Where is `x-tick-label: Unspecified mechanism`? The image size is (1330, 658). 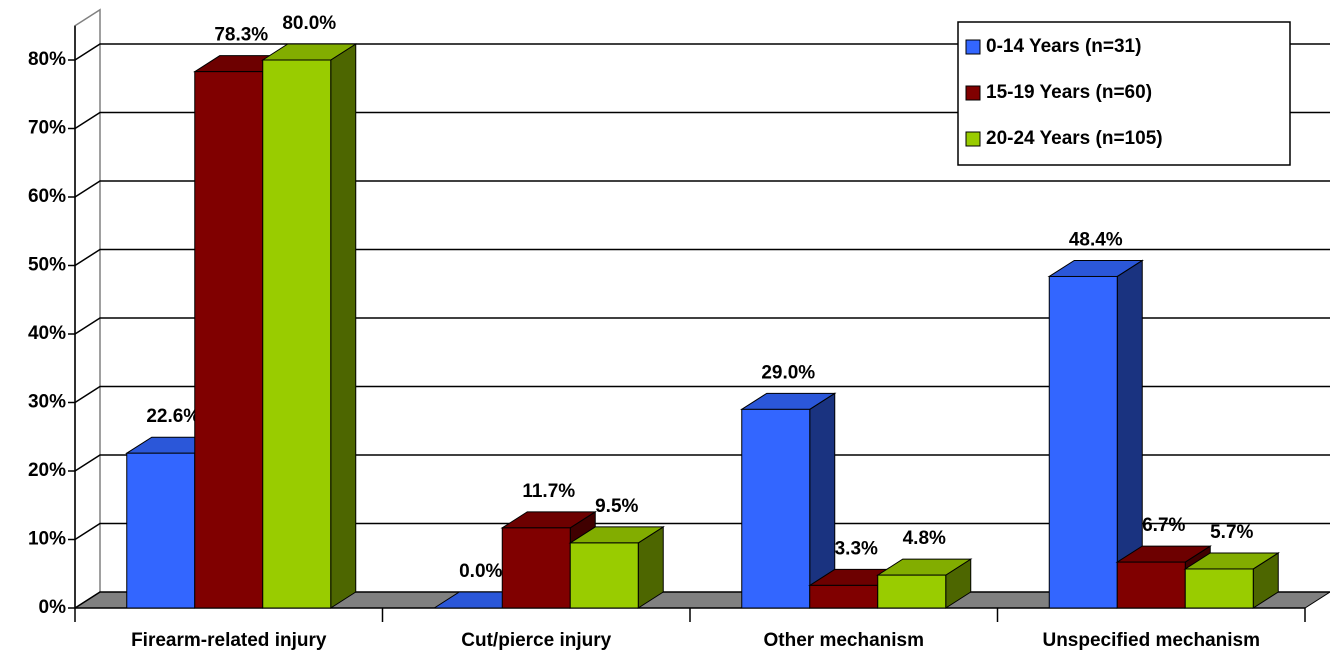 x-tick-label: Unspecified mechanism is located at coordinates (1151, 640).